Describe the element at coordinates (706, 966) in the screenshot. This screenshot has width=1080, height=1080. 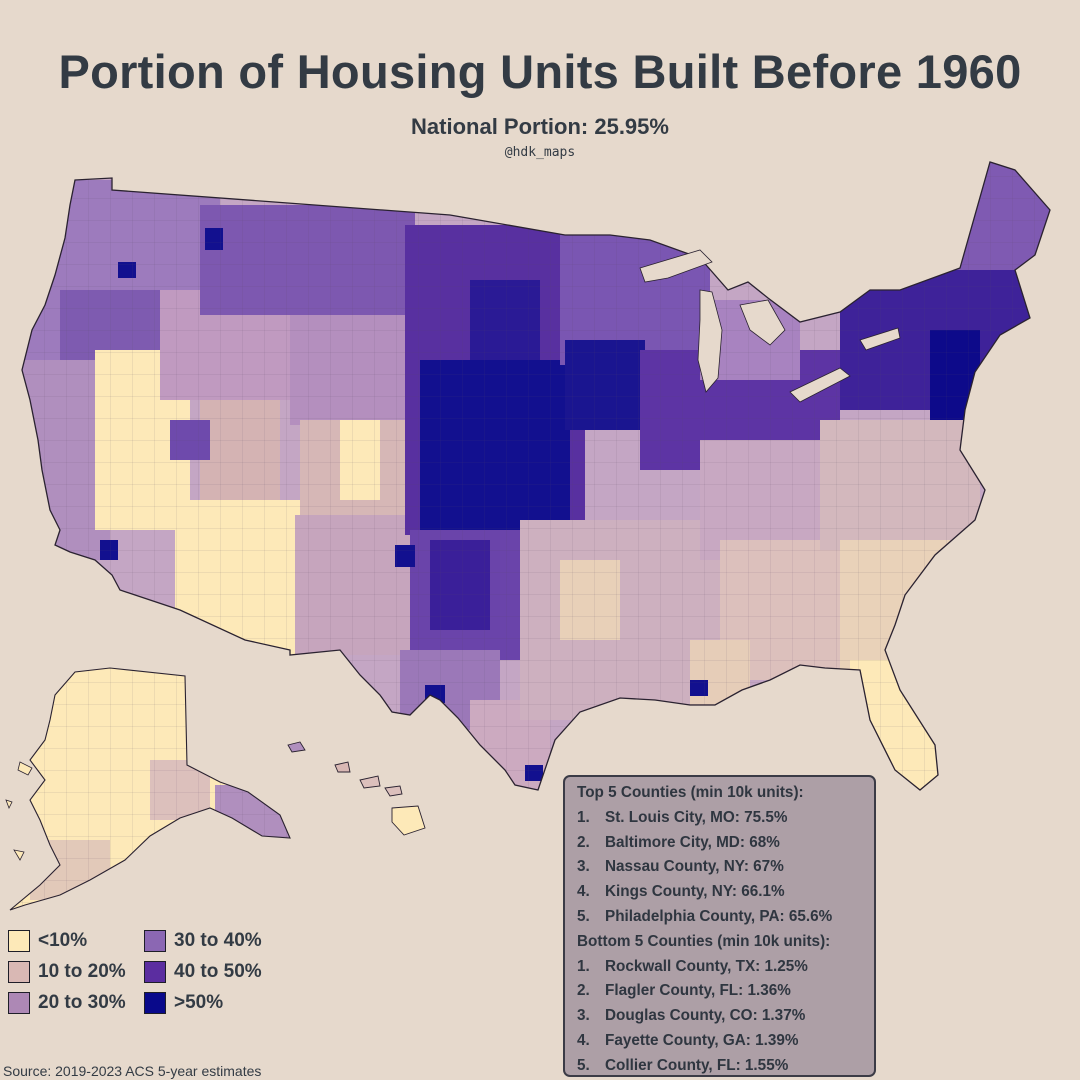
I see `county-entry: Rockwall County, TX: 1.25%` at that location.